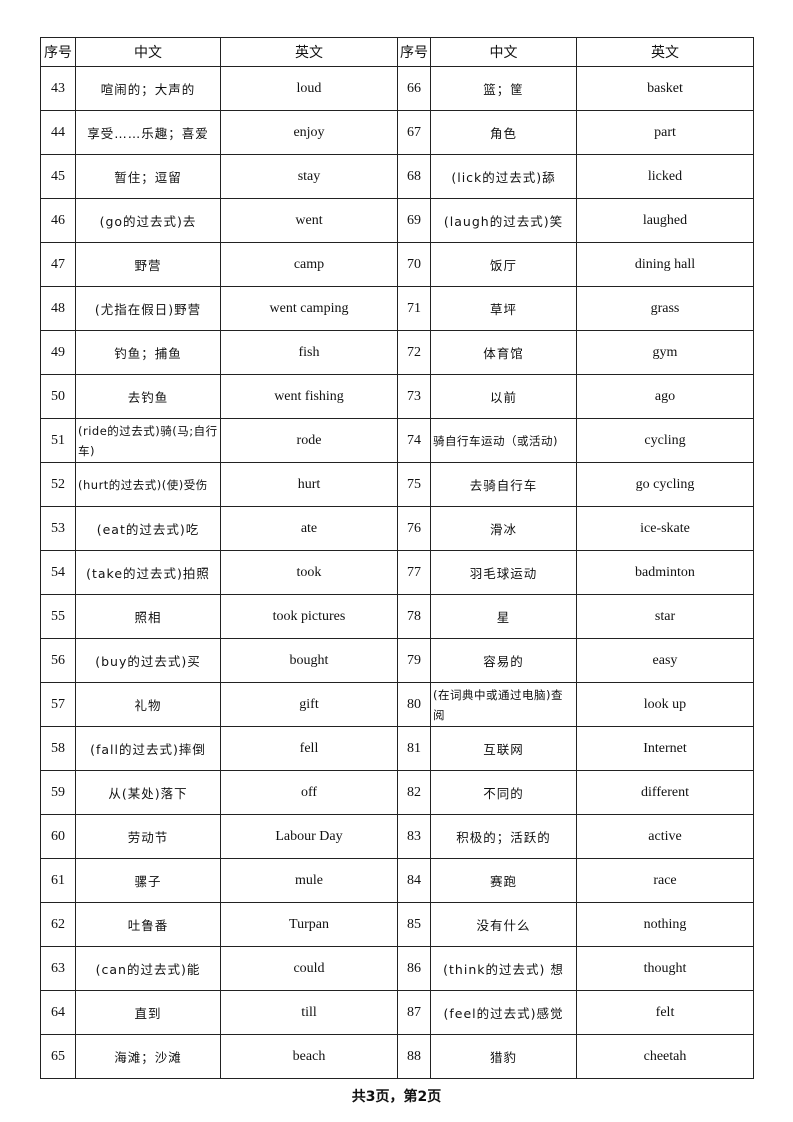 This screenshot has width=793, height=1122. What do you see at coordinates (309, 220) in the screenshot?
I see `cell-english: went` at bounding box center [309, 220].